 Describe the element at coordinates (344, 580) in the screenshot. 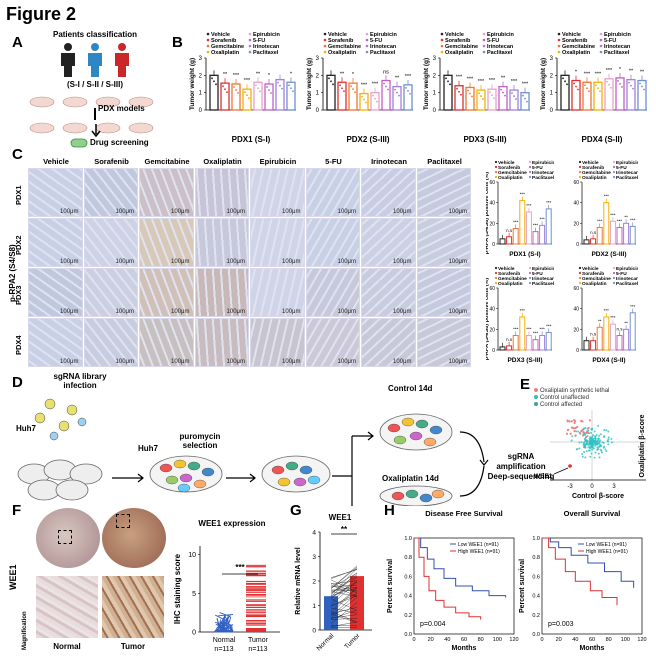

I see `paired-line` at that location.